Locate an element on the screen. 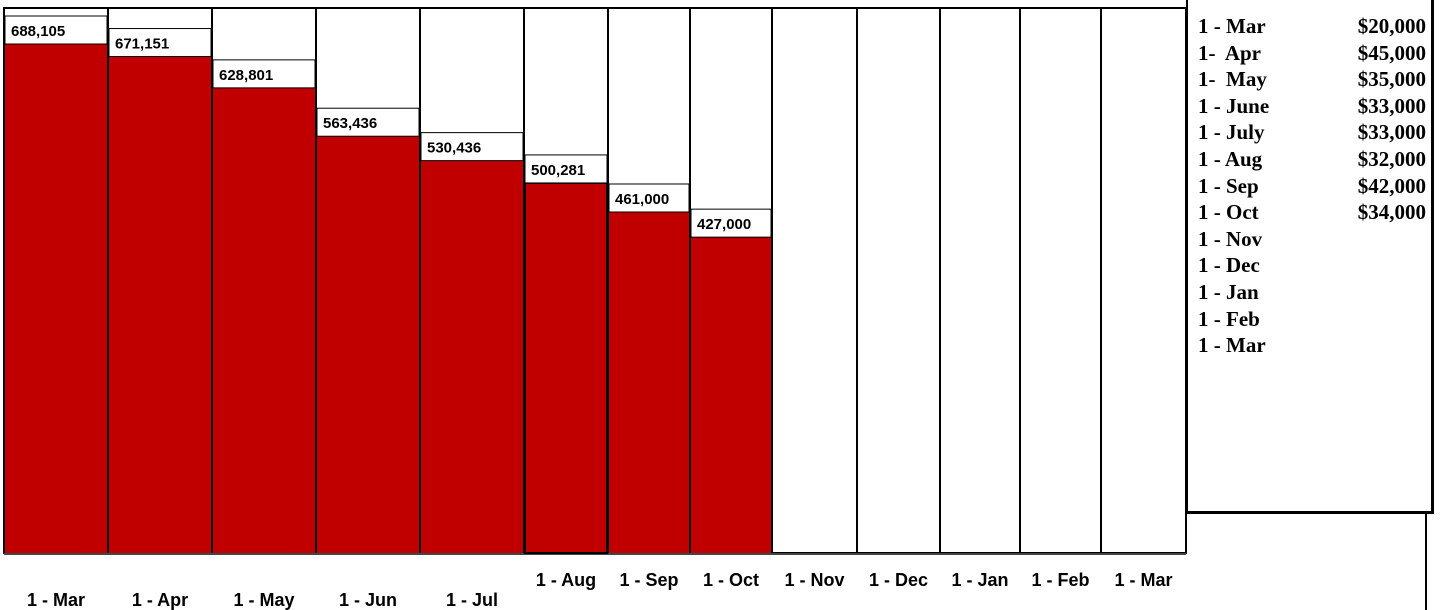 The image size is (1440, 610). page-border-line is located at coordinates (1426, 562).